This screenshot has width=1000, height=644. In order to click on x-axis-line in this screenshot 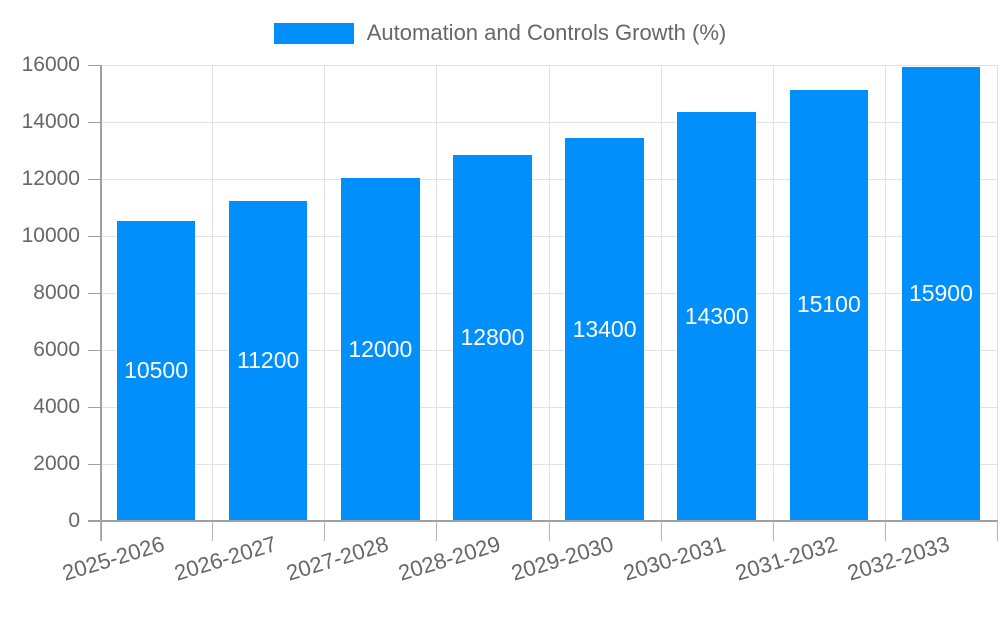, I will do `click(543, 521)`.